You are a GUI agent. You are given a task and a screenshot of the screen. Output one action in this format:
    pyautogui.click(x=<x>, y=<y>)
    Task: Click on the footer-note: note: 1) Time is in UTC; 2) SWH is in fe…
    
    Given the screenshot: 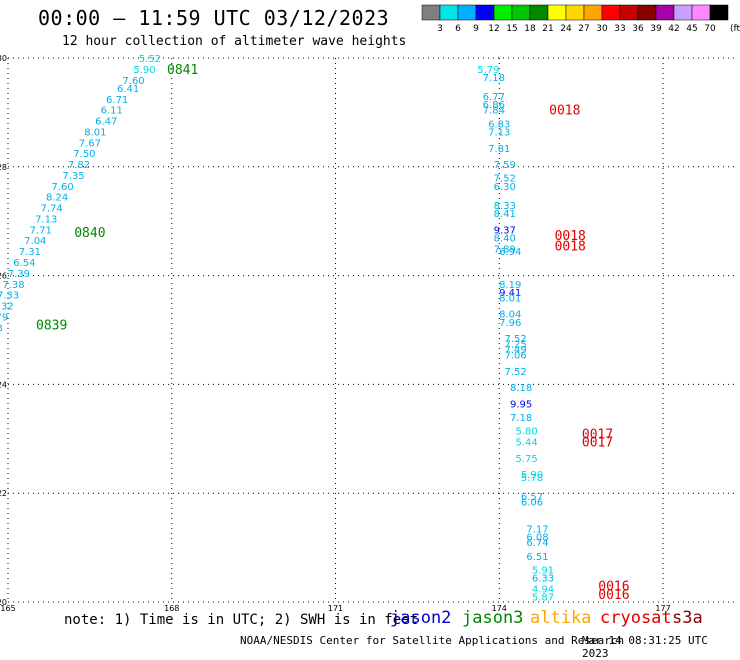 What is the action you would take?
    pyautogui.click(x=241, y=620)
    